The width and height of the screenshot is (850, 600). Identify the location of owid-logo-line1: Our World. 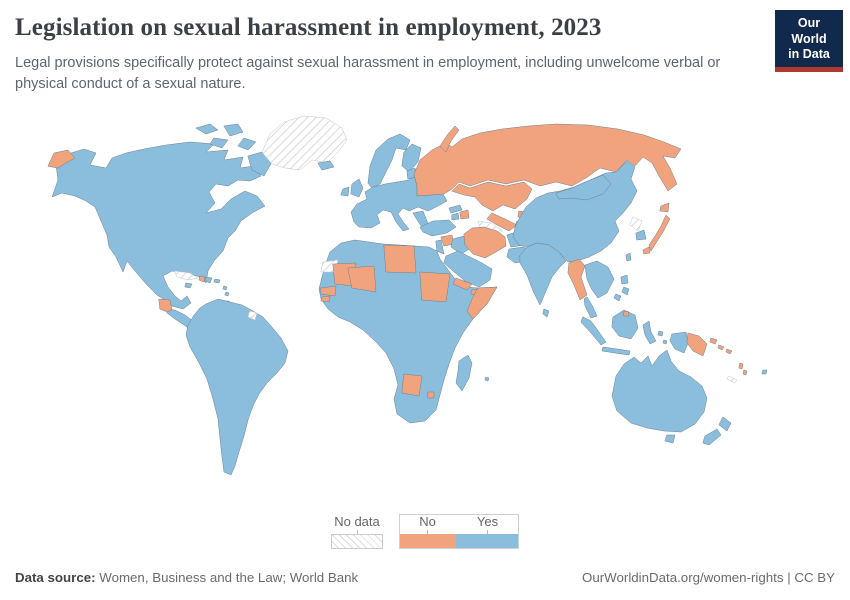
(809, 31).